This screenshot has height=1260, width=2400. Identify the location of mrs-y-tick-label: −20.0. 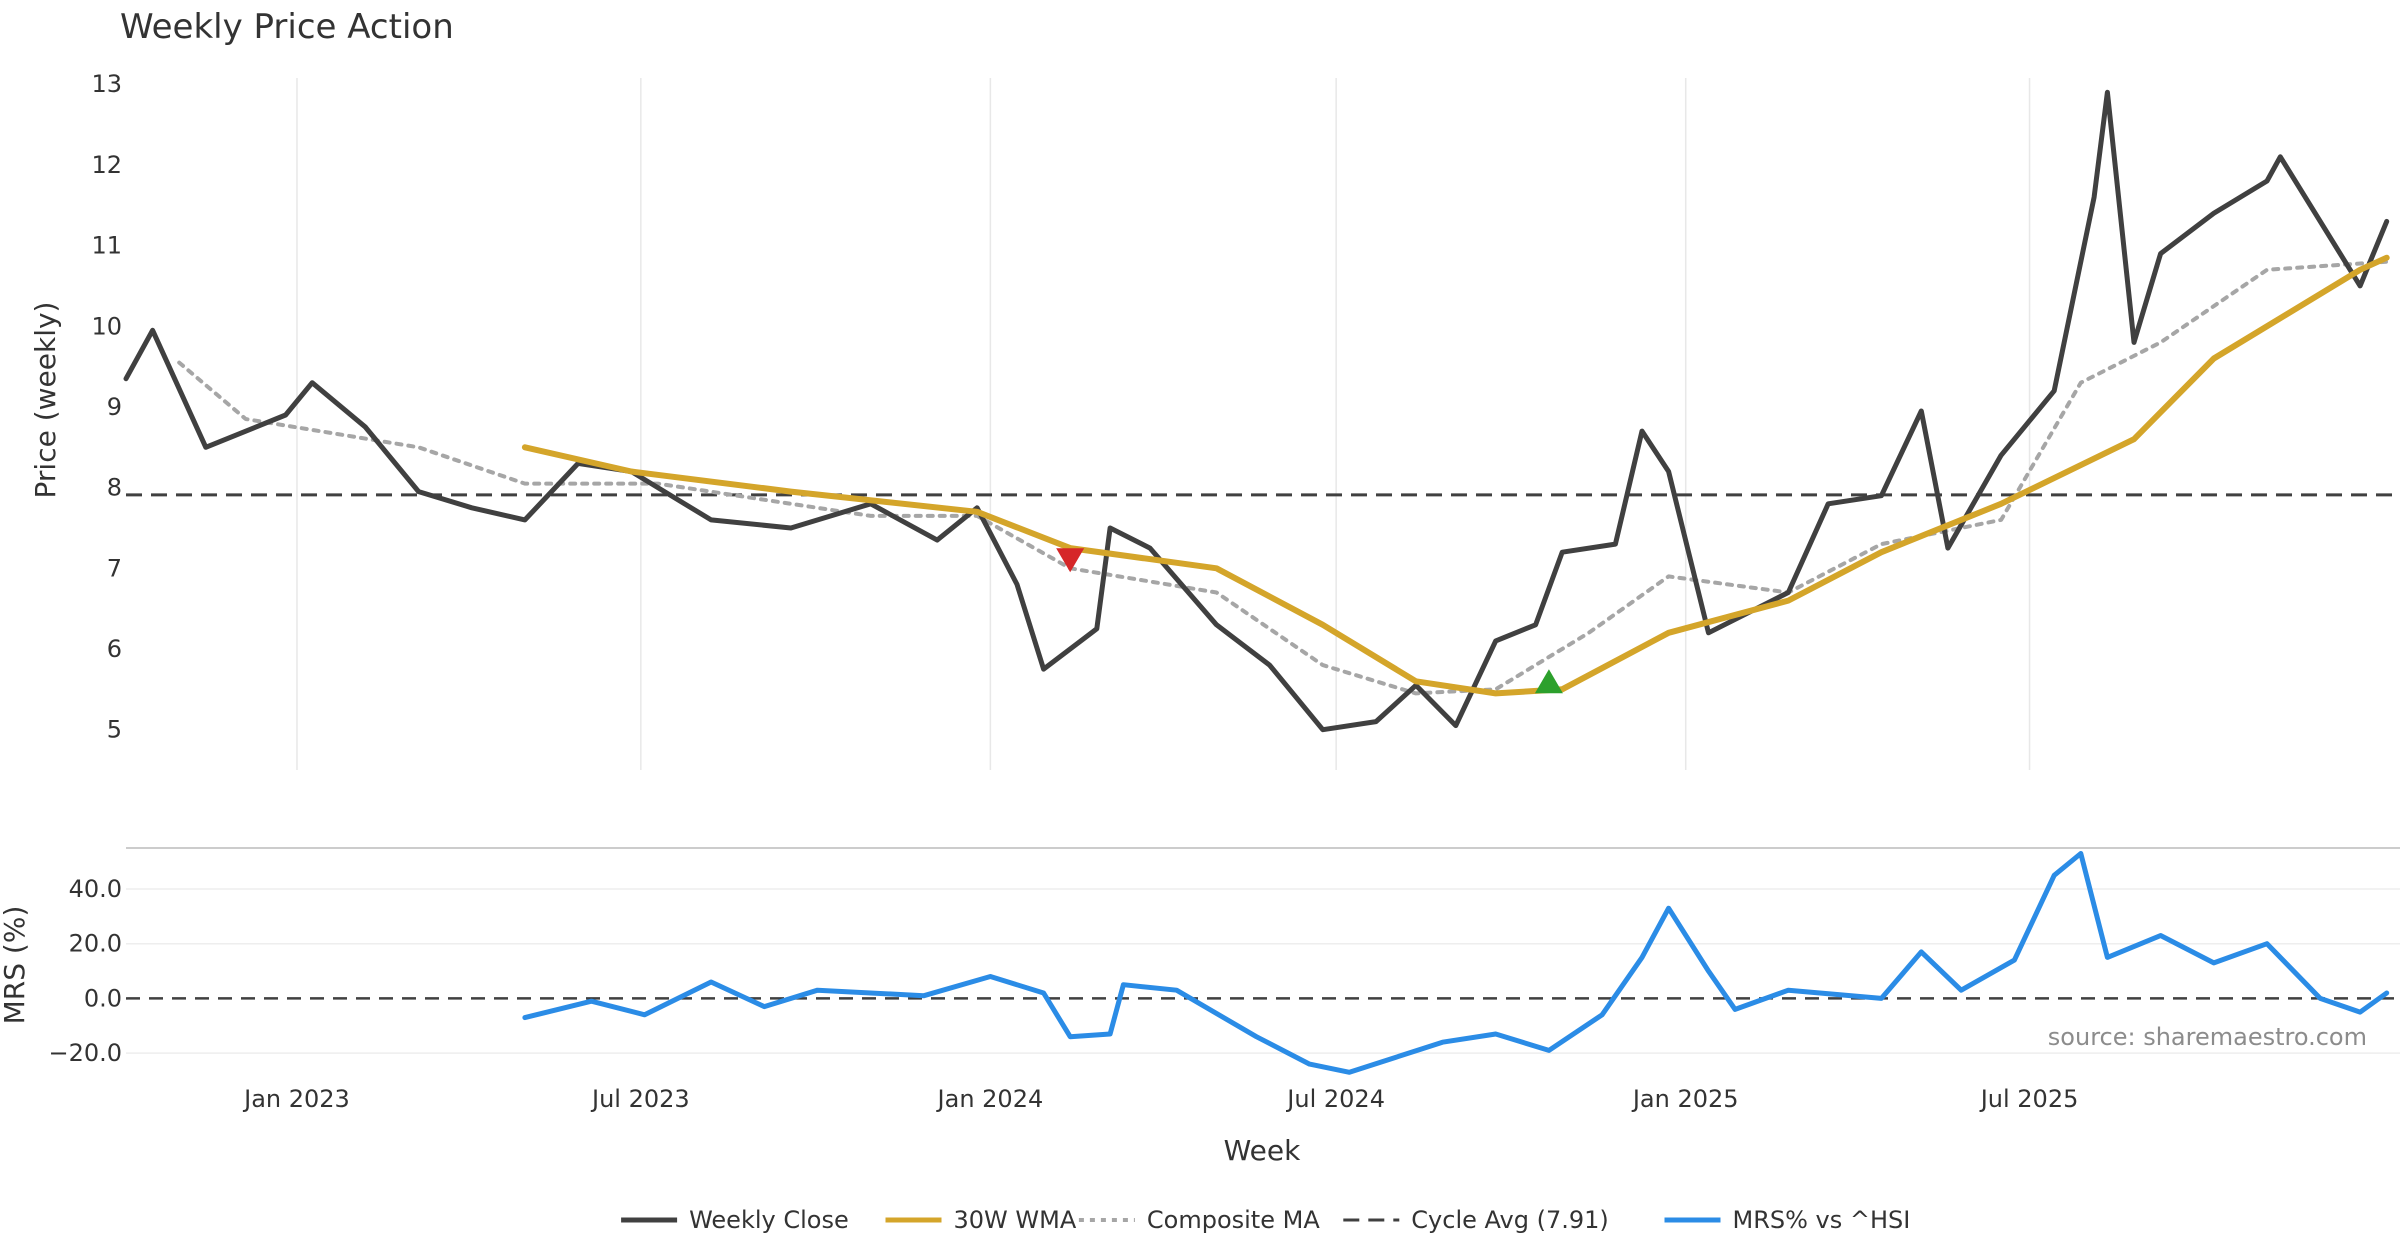
(85, 1053).